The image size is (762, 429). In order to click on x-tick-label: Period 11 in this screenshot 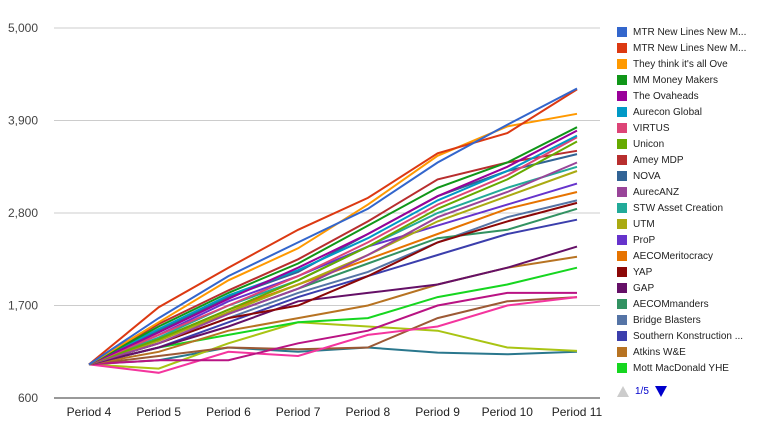, I will do `click(577, 412)`.